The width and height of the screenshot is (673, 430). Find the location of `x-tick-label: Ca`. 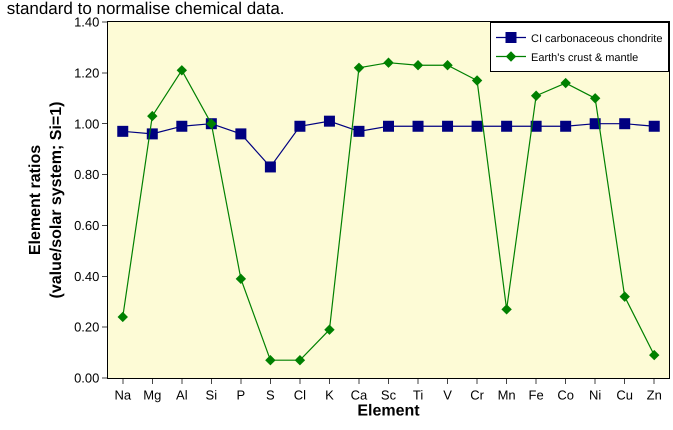

x-tick-label: Ca is located at coordinates (359, 395).